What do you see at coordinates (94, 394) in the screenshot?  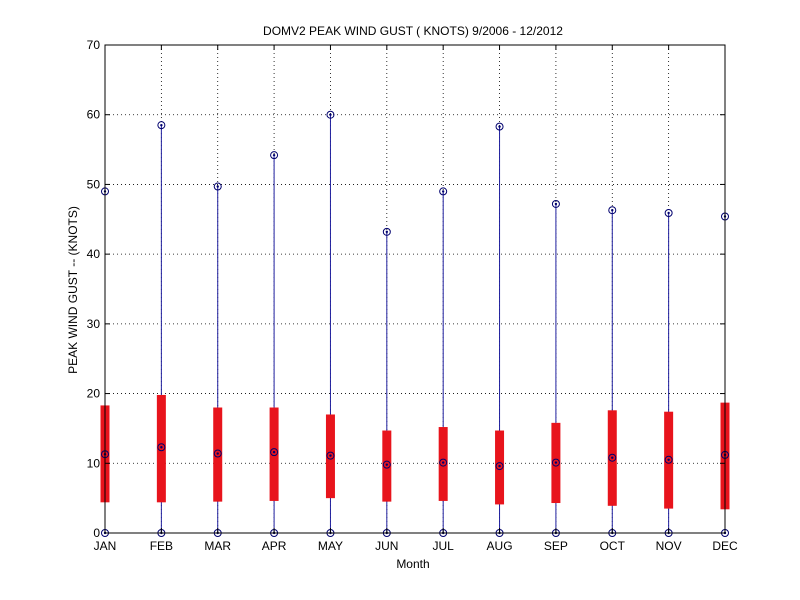 I see `y-tick-label: 20` at bounding box center [94, 394].